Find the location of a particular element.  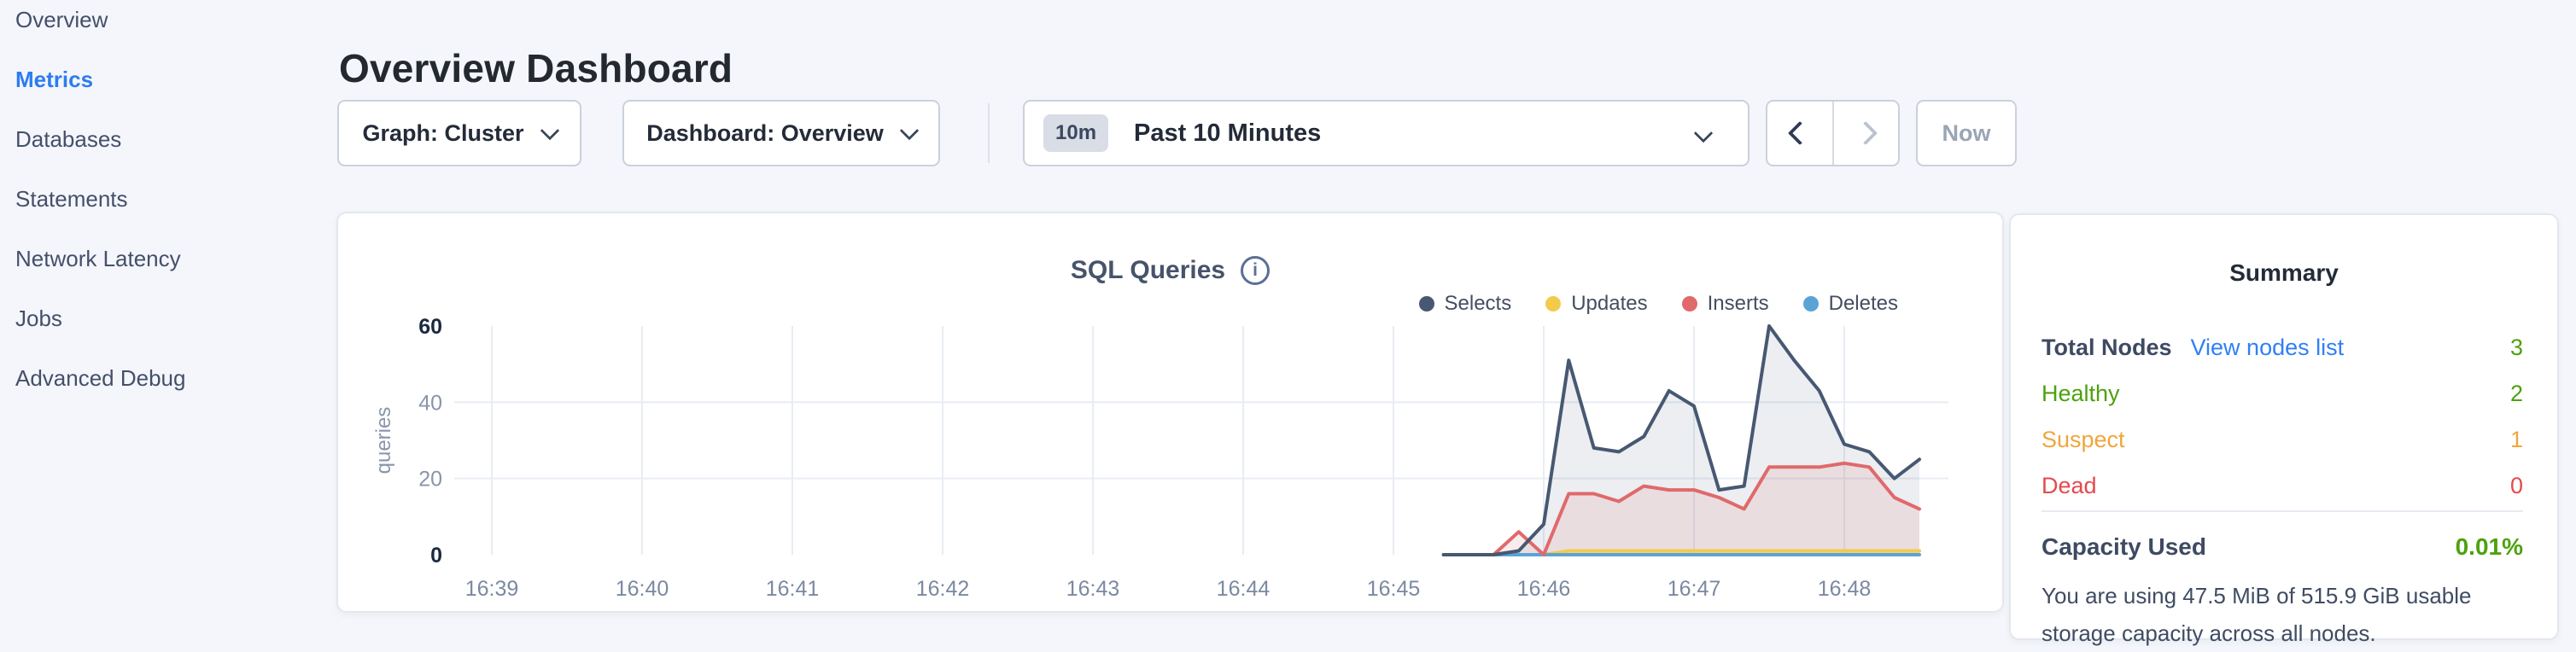

svg-text: 40 is located at coordinates (430, 403).